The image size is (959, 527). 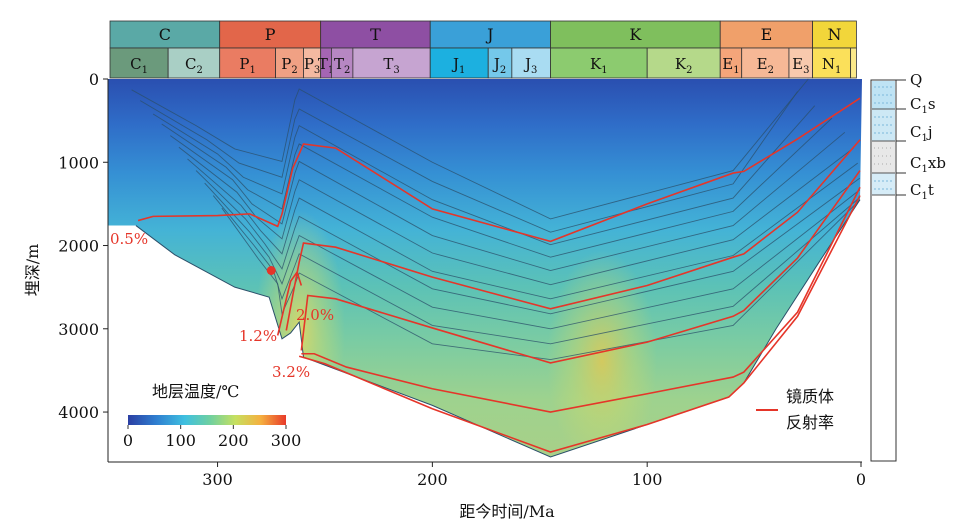 I want to click on ro-labels: 0.5% 2.0% 1.2% 3.2%, so click(x=222, y=305).